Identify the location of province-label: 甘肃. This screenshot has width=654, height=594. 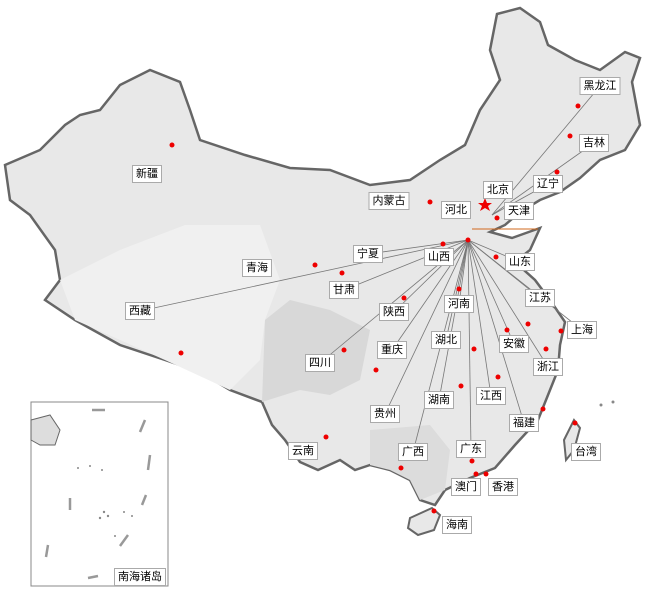
(344, 290).